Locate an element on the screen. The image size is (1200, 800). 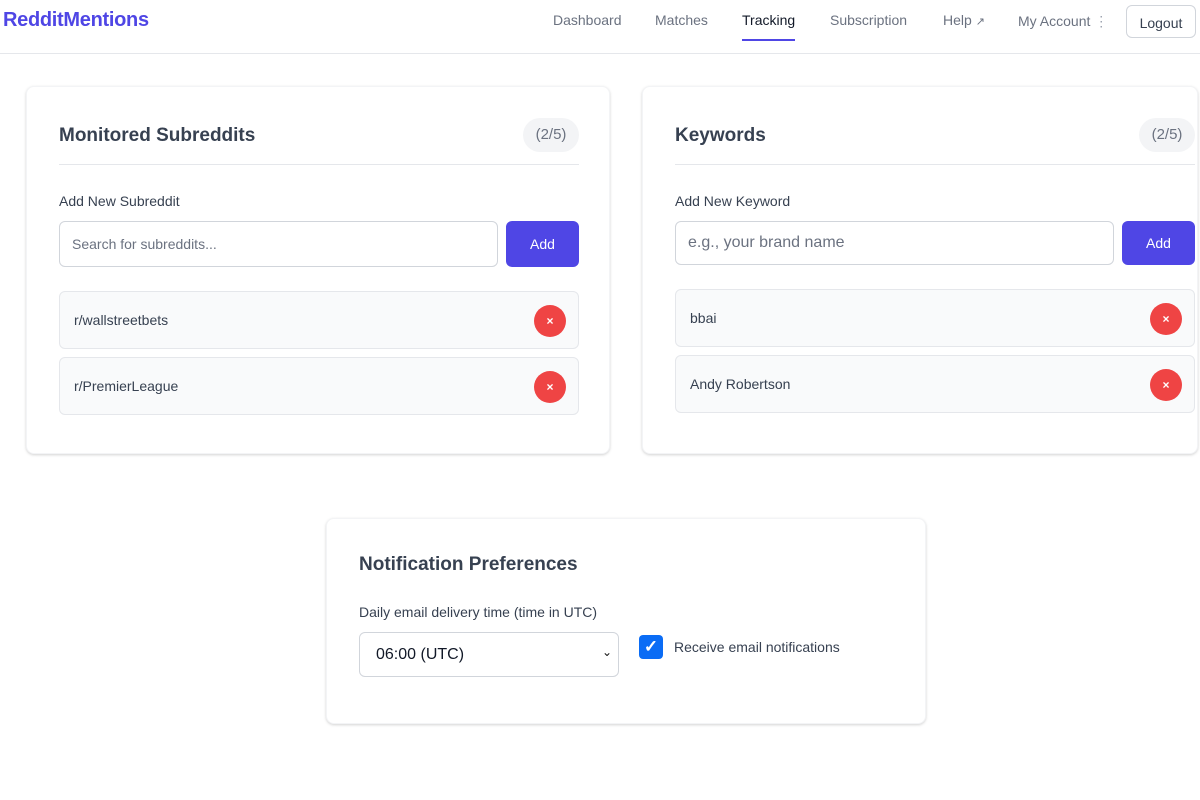
vertical-dots-icon: ⋮ is located at coordinates (1101, 21).